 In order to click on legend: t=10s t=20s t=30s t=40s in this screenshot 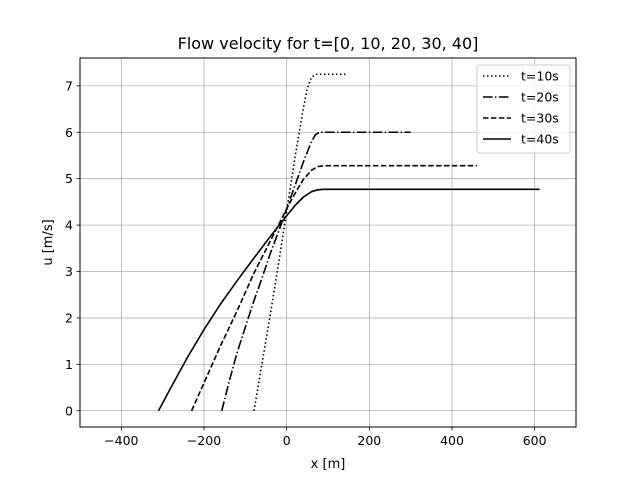, I will do `click(523, 109)`.